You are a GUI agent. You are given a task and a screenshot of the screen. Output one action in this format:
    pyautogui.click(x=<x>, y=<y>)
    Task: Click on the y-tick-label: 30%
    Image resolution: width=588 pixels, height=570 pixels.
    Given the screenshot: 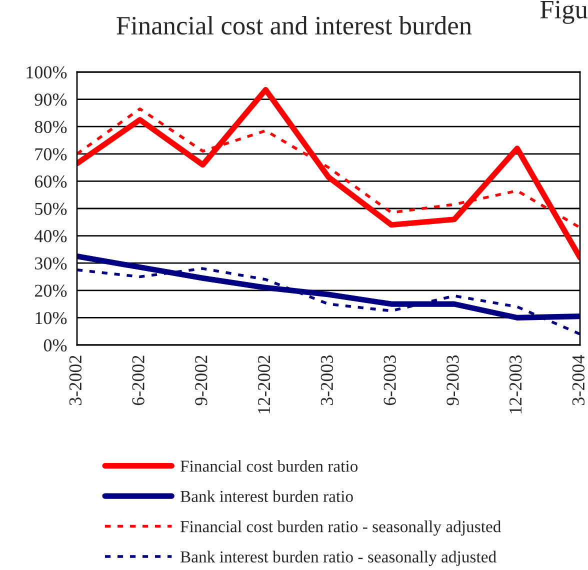 What is the action you would take?
    pyautogui.click(x=51, y=263)
    